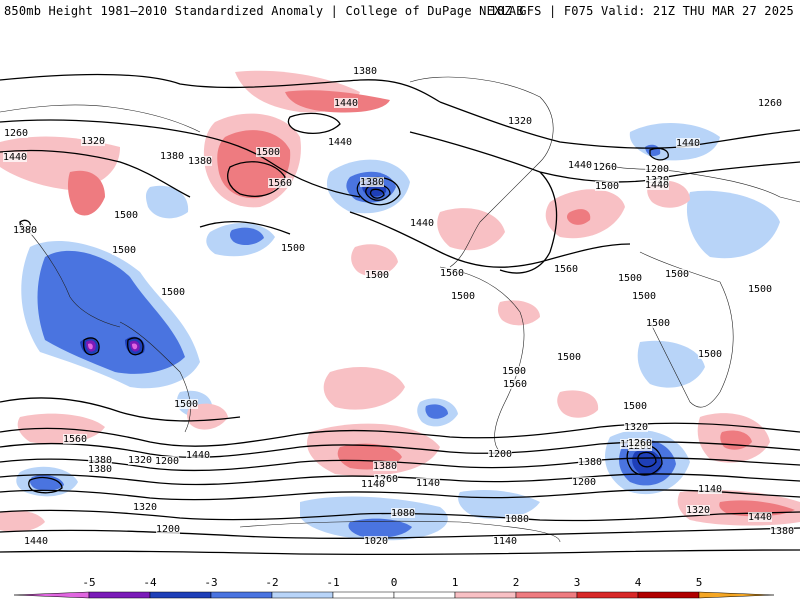 The width and height of the screenshot is (800, 600). I want to click on colorbar-tick-label: 4, so click(638, 582).